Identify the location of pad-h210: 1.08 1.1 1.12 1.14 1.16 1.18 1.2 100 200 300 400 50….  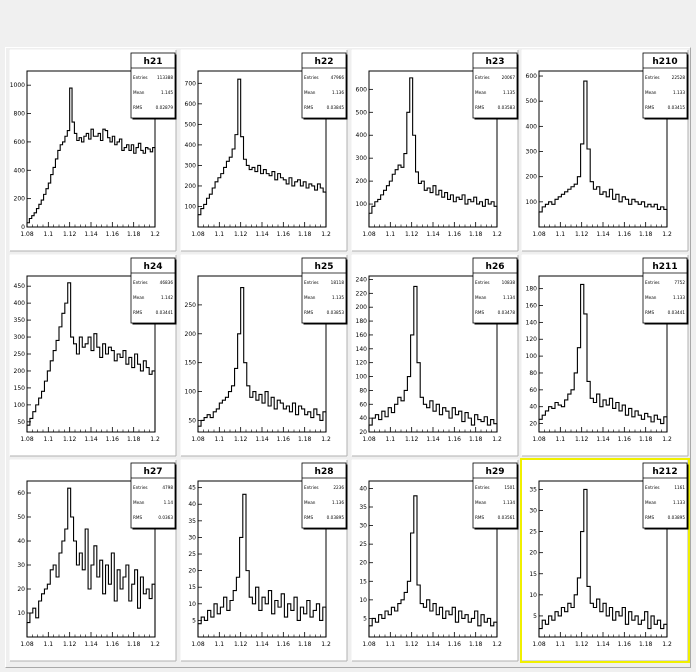
(605, 150).